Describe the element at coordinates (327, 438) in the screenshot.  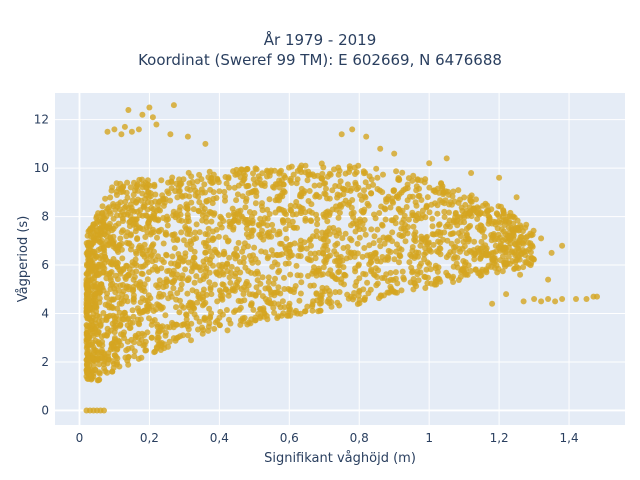
I see `x-axis-ticks: 0 0,2 0,4 0,6 0,8 1 1,2 1,4` at that location.